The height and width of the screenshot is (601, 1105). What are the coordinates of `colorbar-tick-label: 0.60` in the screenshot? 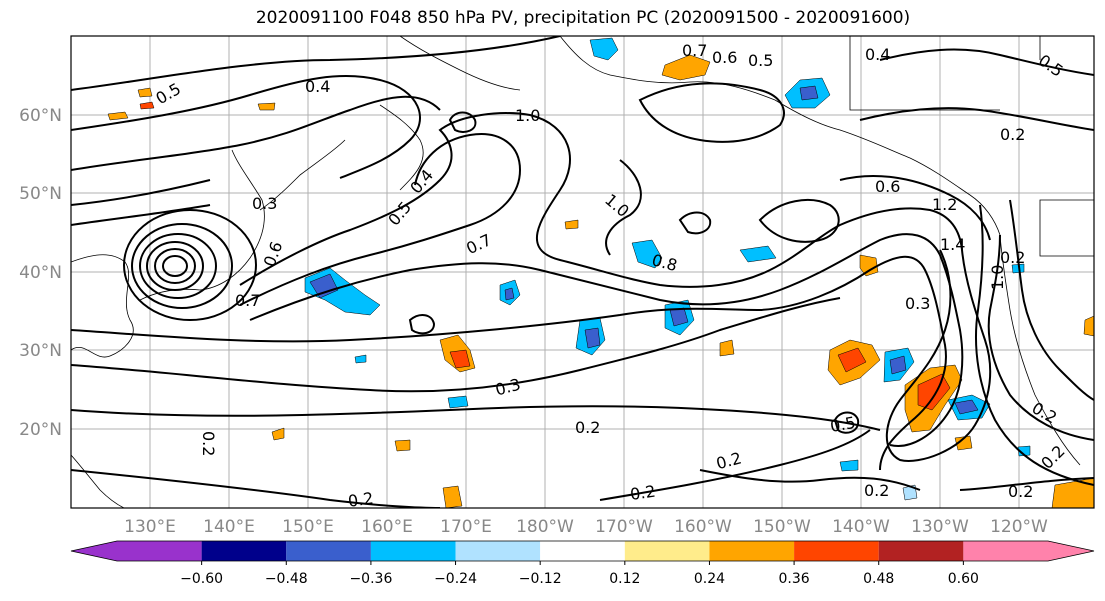 It's located at (963, 579).